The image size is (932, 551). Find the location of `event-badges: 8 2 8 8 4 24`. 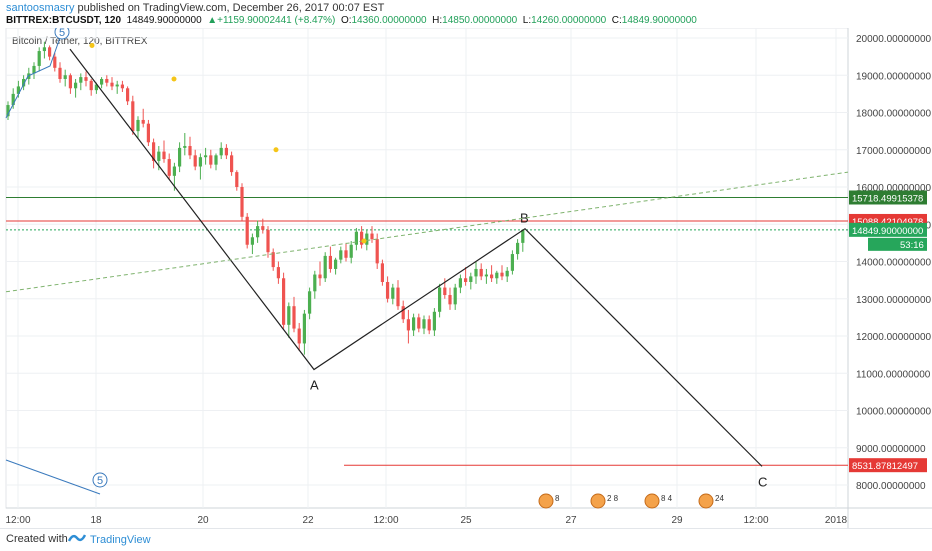

event-badges: 8 2 8 8 4 24 is located at coordinates (631, 501).